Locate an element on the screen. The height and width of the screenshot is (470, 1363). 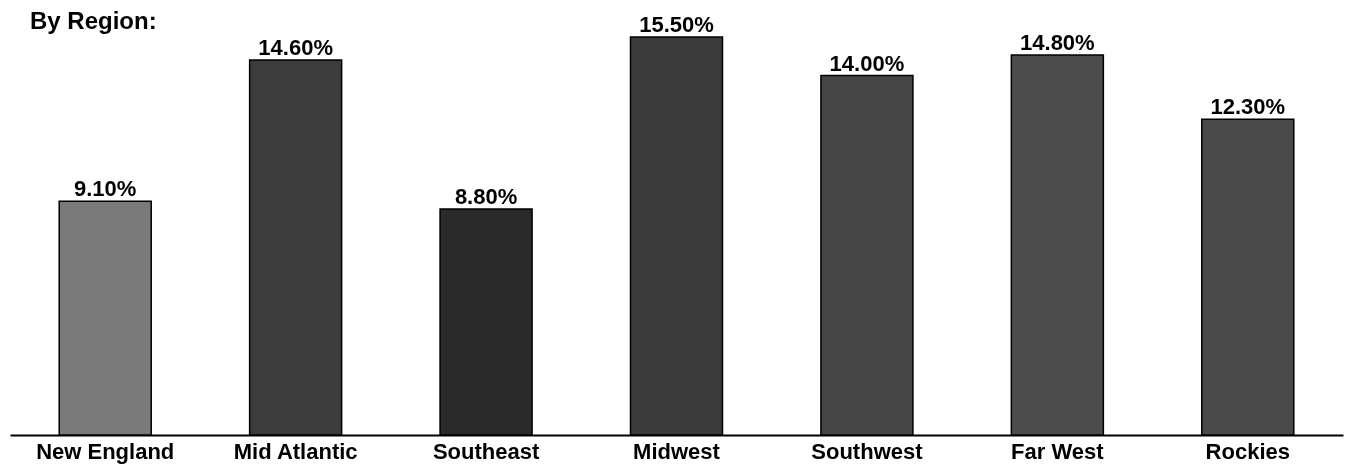
data-label: 14.60% is located at coordinates (295, 48).